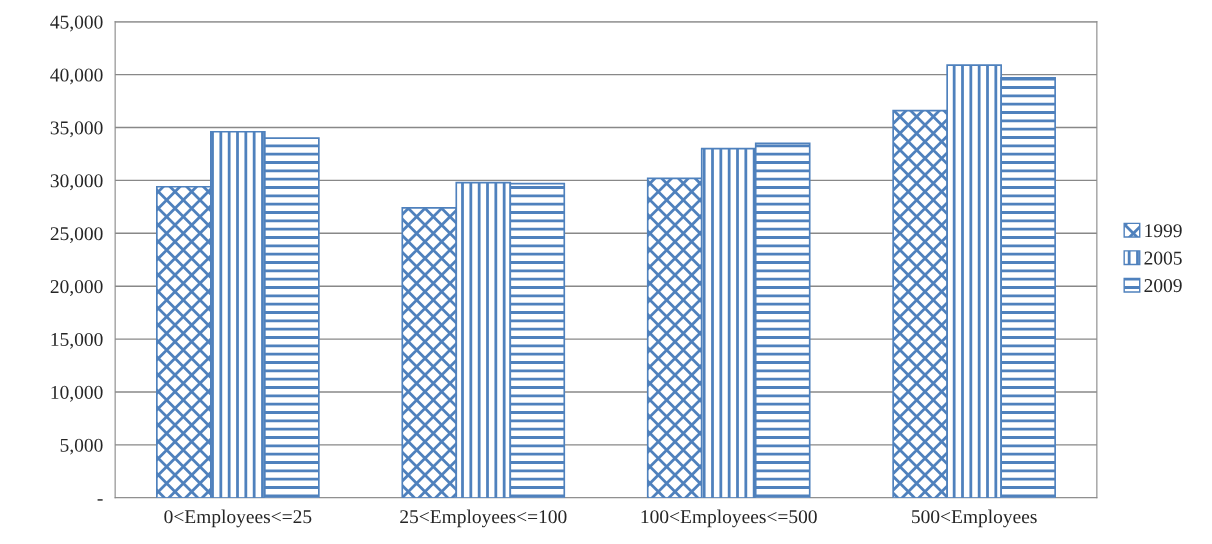  Describe the element at coordinates (76, 182) in the screenshot. I see `y-tick-label: 30,000` at that location.